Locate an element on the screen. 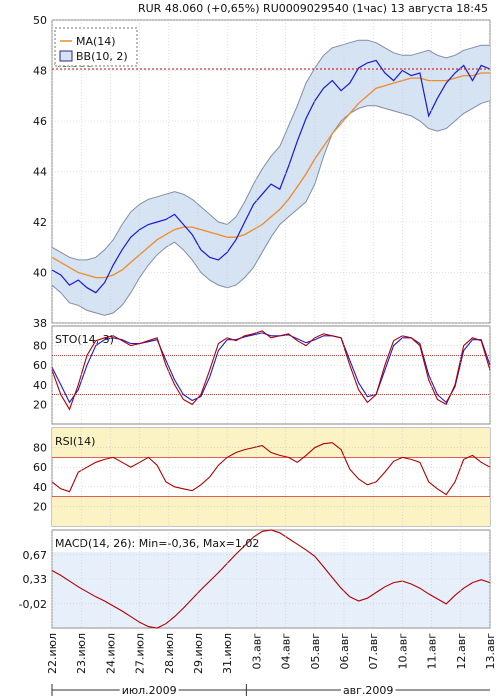  date-tick-label: 22.июл is located at coordinates (52, 653).